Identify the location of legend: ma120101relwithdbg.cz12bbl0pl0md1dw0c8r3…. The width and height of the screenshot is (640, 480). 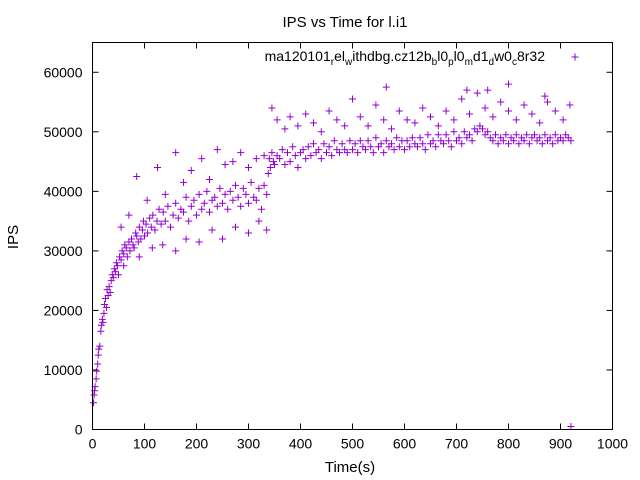
(422, 58).